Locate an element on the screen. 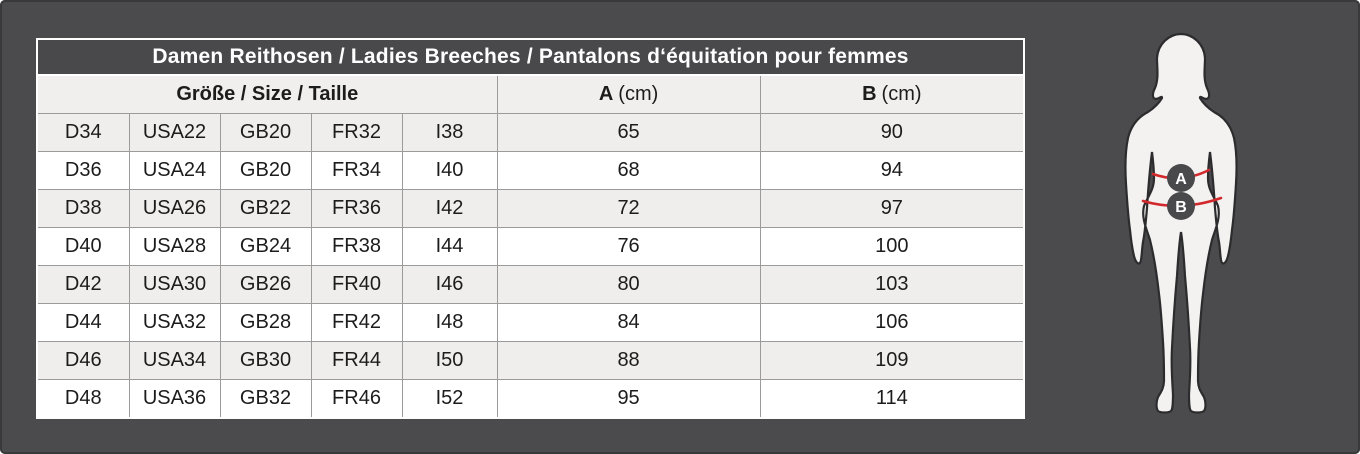 Image resolution: width=1360 pixels, height=454 pixels. column-b-letter: B is located at coordinates (869, 94).